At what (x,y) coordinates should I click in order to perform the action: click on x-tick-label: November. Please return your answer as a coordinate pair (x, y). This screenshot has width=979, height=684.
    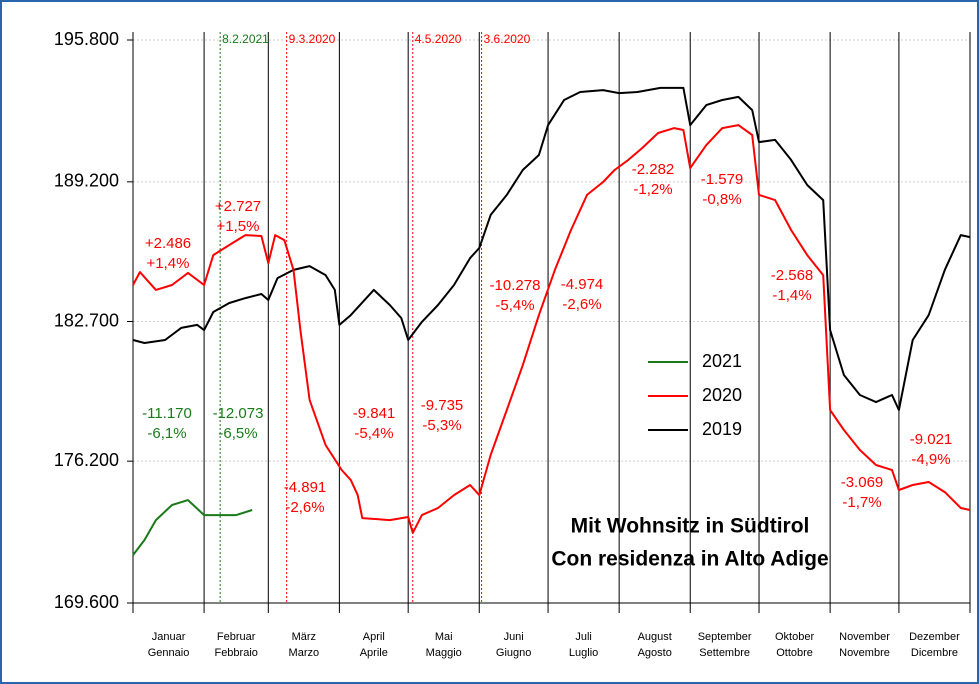
    Looking at the image, I should click on (864, 637).